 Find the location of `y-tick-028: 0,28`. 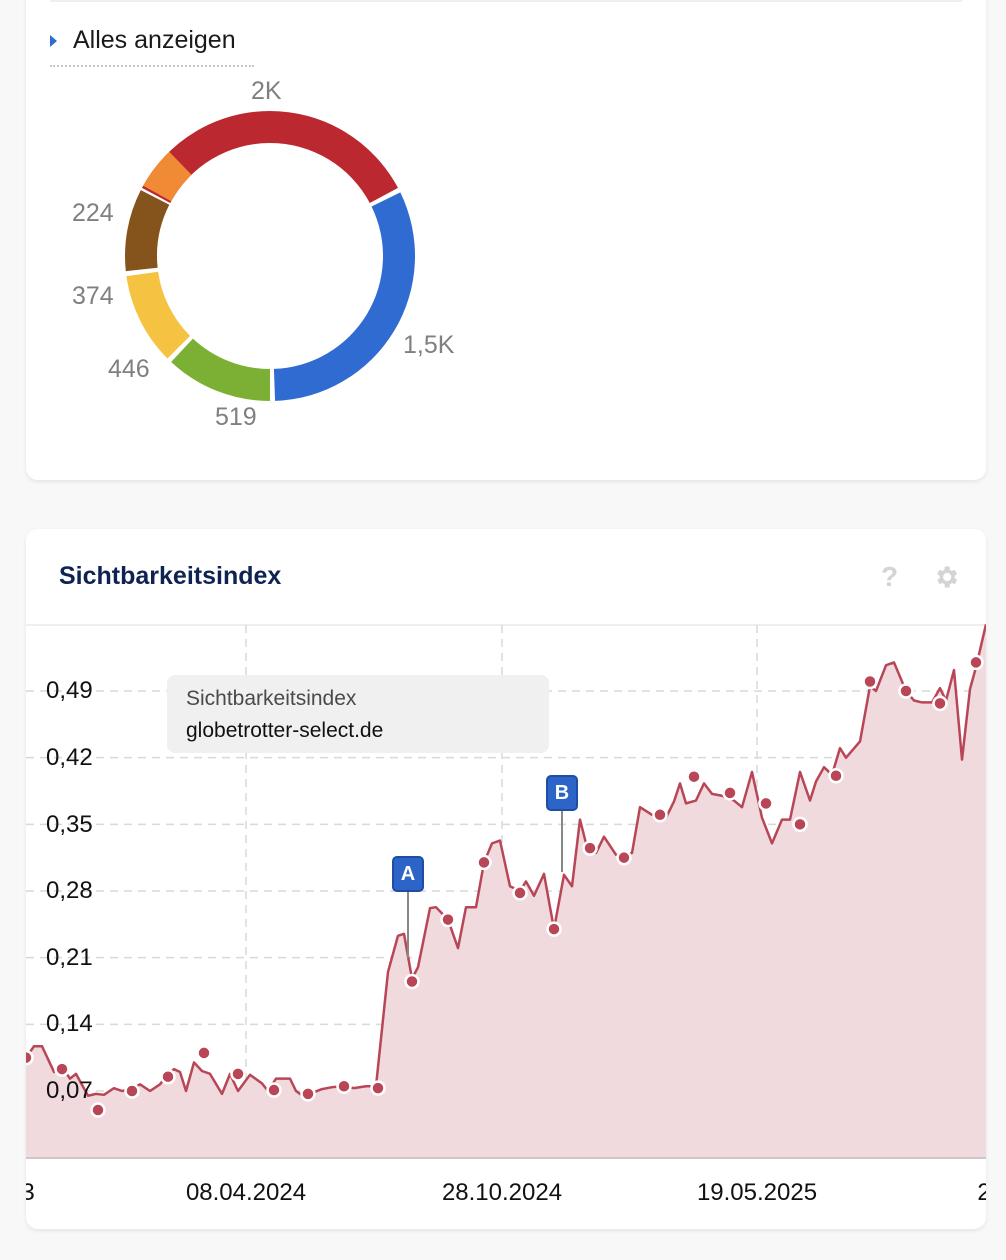

y-tick-028: 0,28 is located at coordinates (69, 890).